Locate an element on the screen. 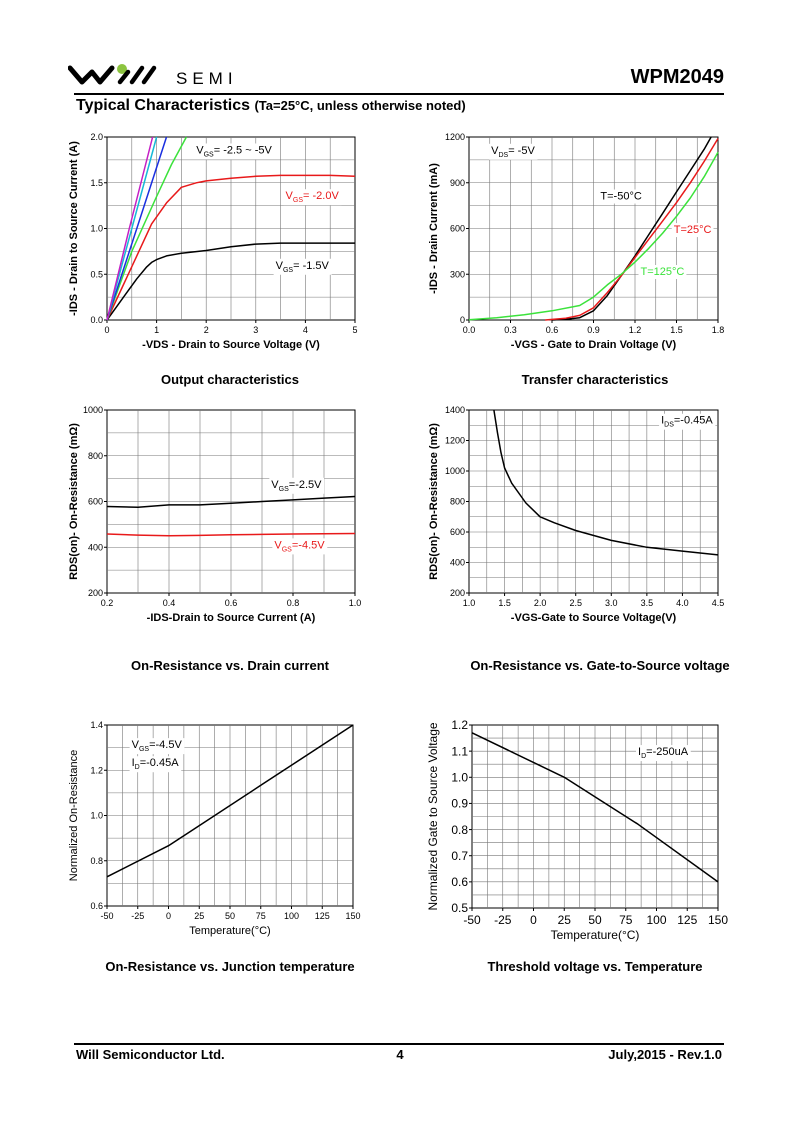 This screenshot has height=1131, width=800. x-tick-label: 4 is located at coordinates (305, 330).